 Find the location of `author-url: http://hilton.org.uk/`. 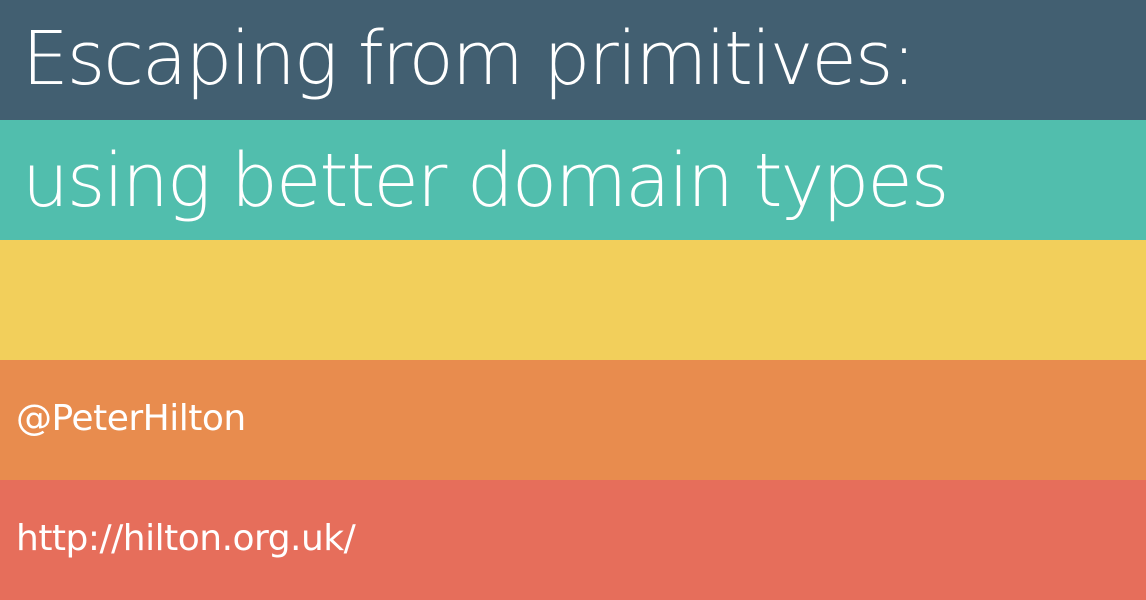

author-url: http://hilton.org.uk/ is located at coordinates (186, 538).